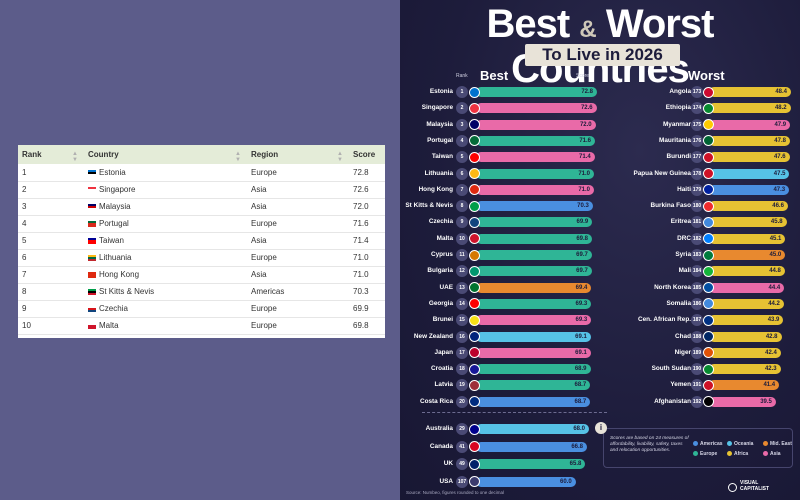 The image size is (800, 500). I want to click on score-value: 68.9, so click(580, 369).